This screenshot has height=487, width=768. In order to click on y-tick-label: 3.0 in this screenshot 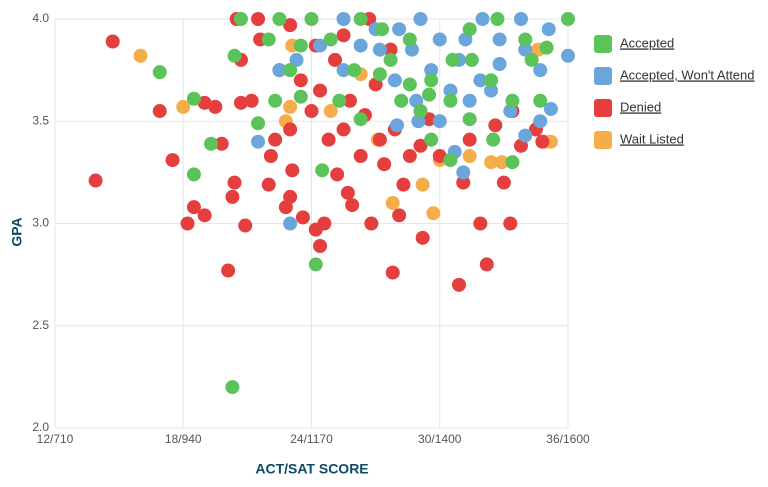, I will do `click(40, 223)`.